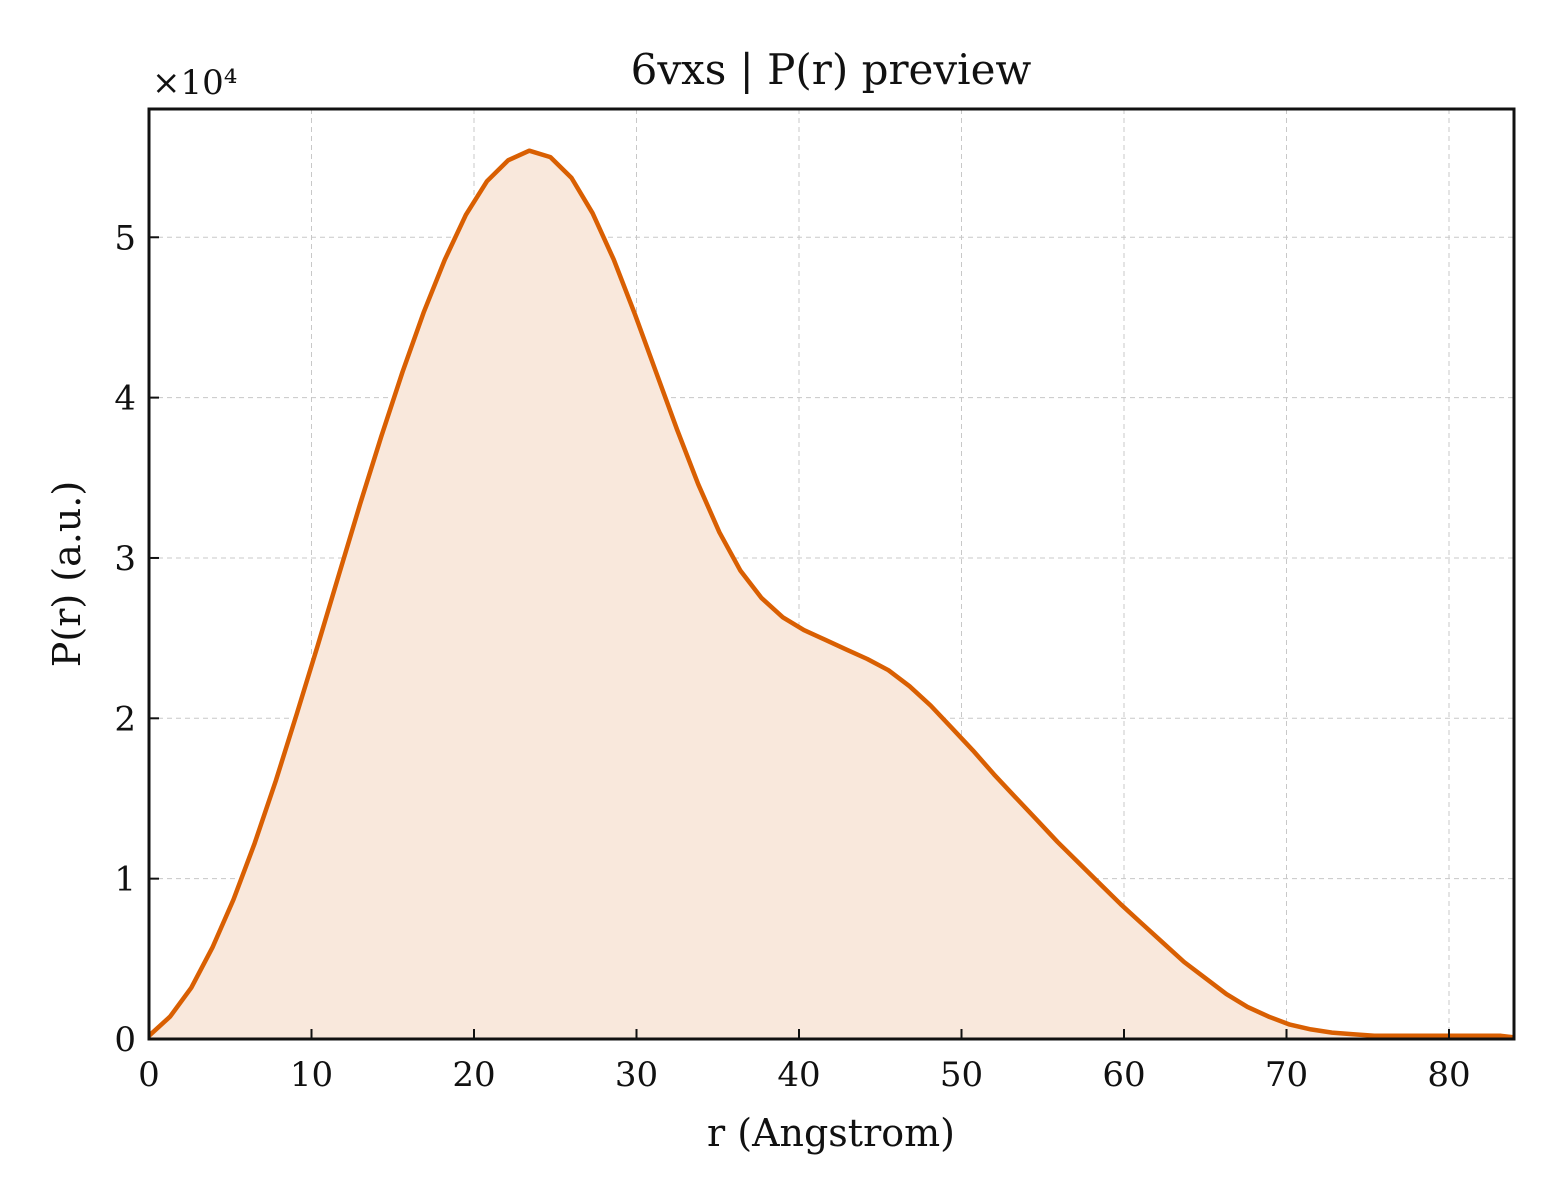 The height and width of the screenshot is (1200, 1560). I want to click on chart-title: 6vxs | P(r) preview, so click(831, 69).